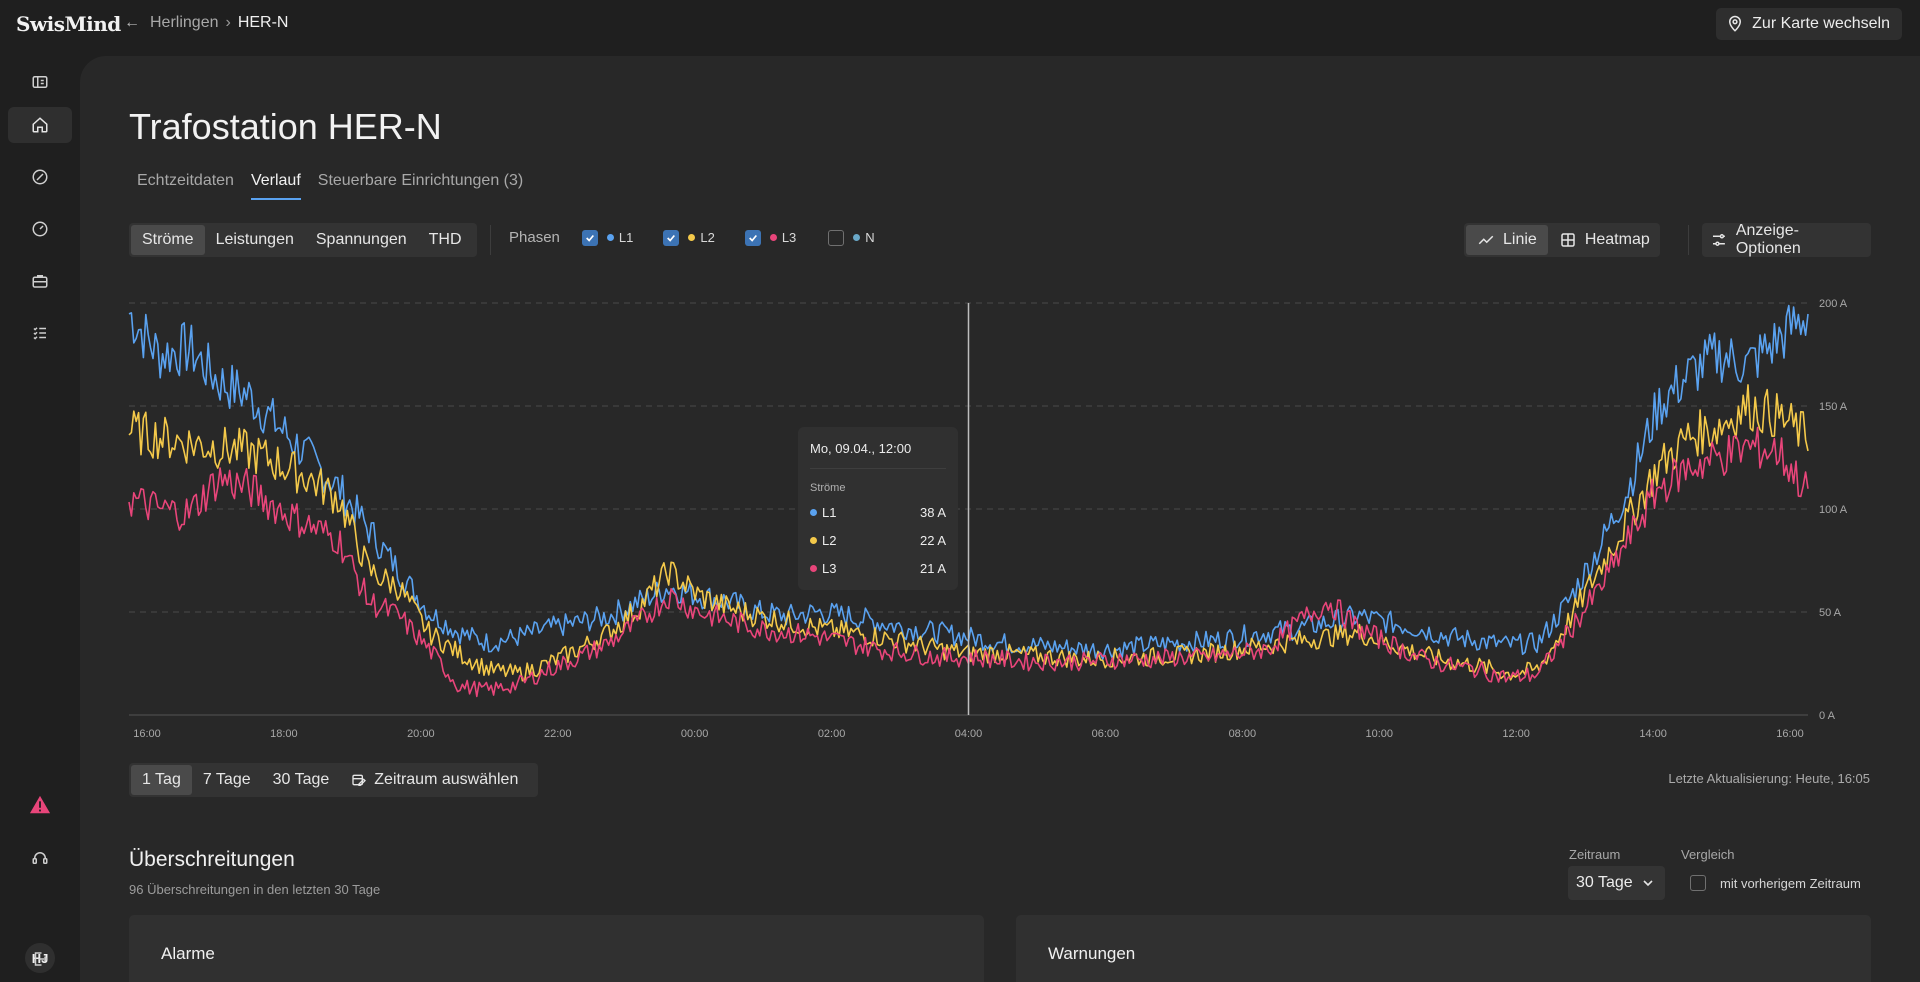 The width and height of the screenshot is (1920, 982). What do you see at coordinates (1827, 716) in the screenshot?
I see `y-tick-label: 0 A` at bounding box center [1827, 716].